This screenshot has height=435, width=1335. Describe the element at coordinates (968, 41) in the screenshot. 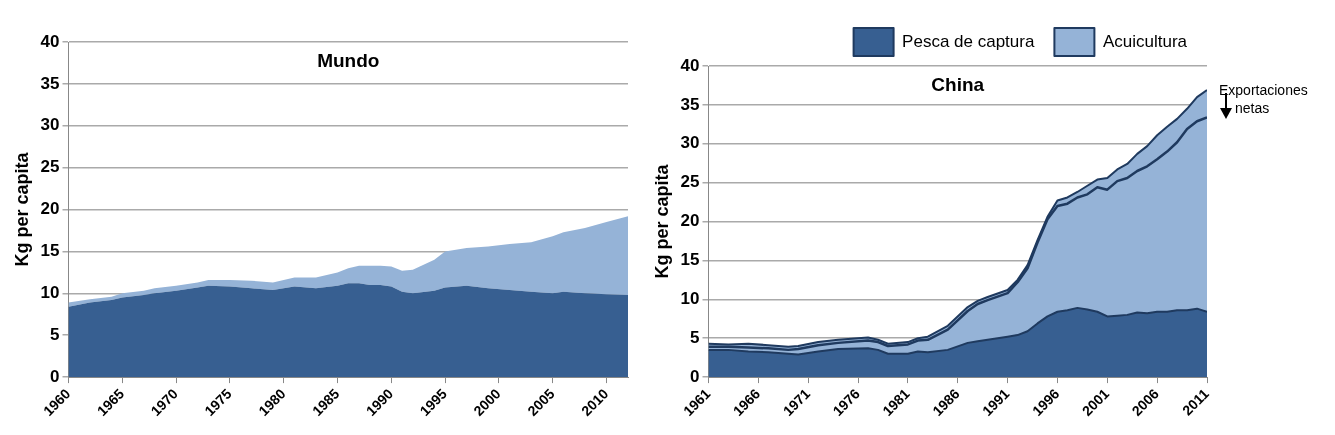

I see `legend-label: Pesca de captura` at that location.